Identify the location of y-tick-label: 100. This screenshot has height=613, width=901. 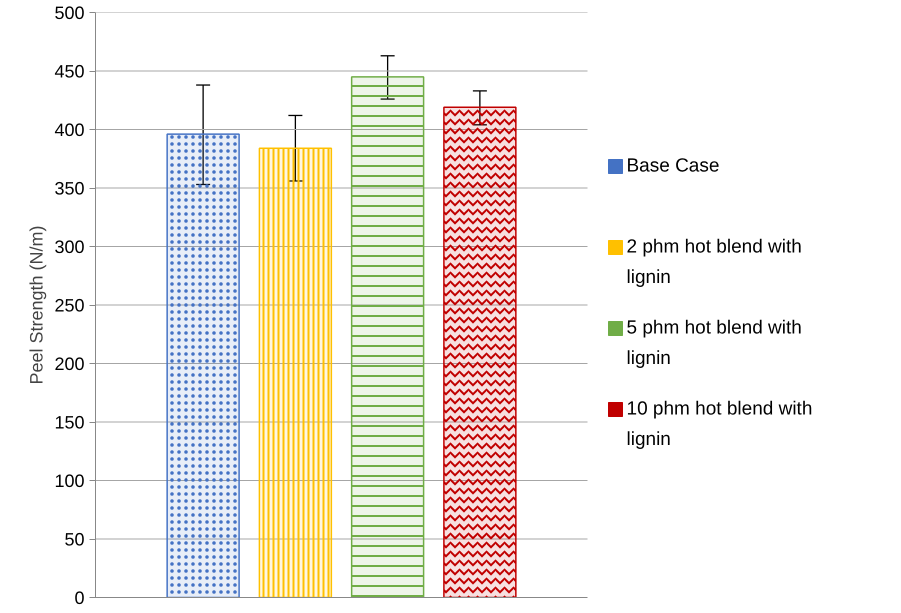
(69, 481).